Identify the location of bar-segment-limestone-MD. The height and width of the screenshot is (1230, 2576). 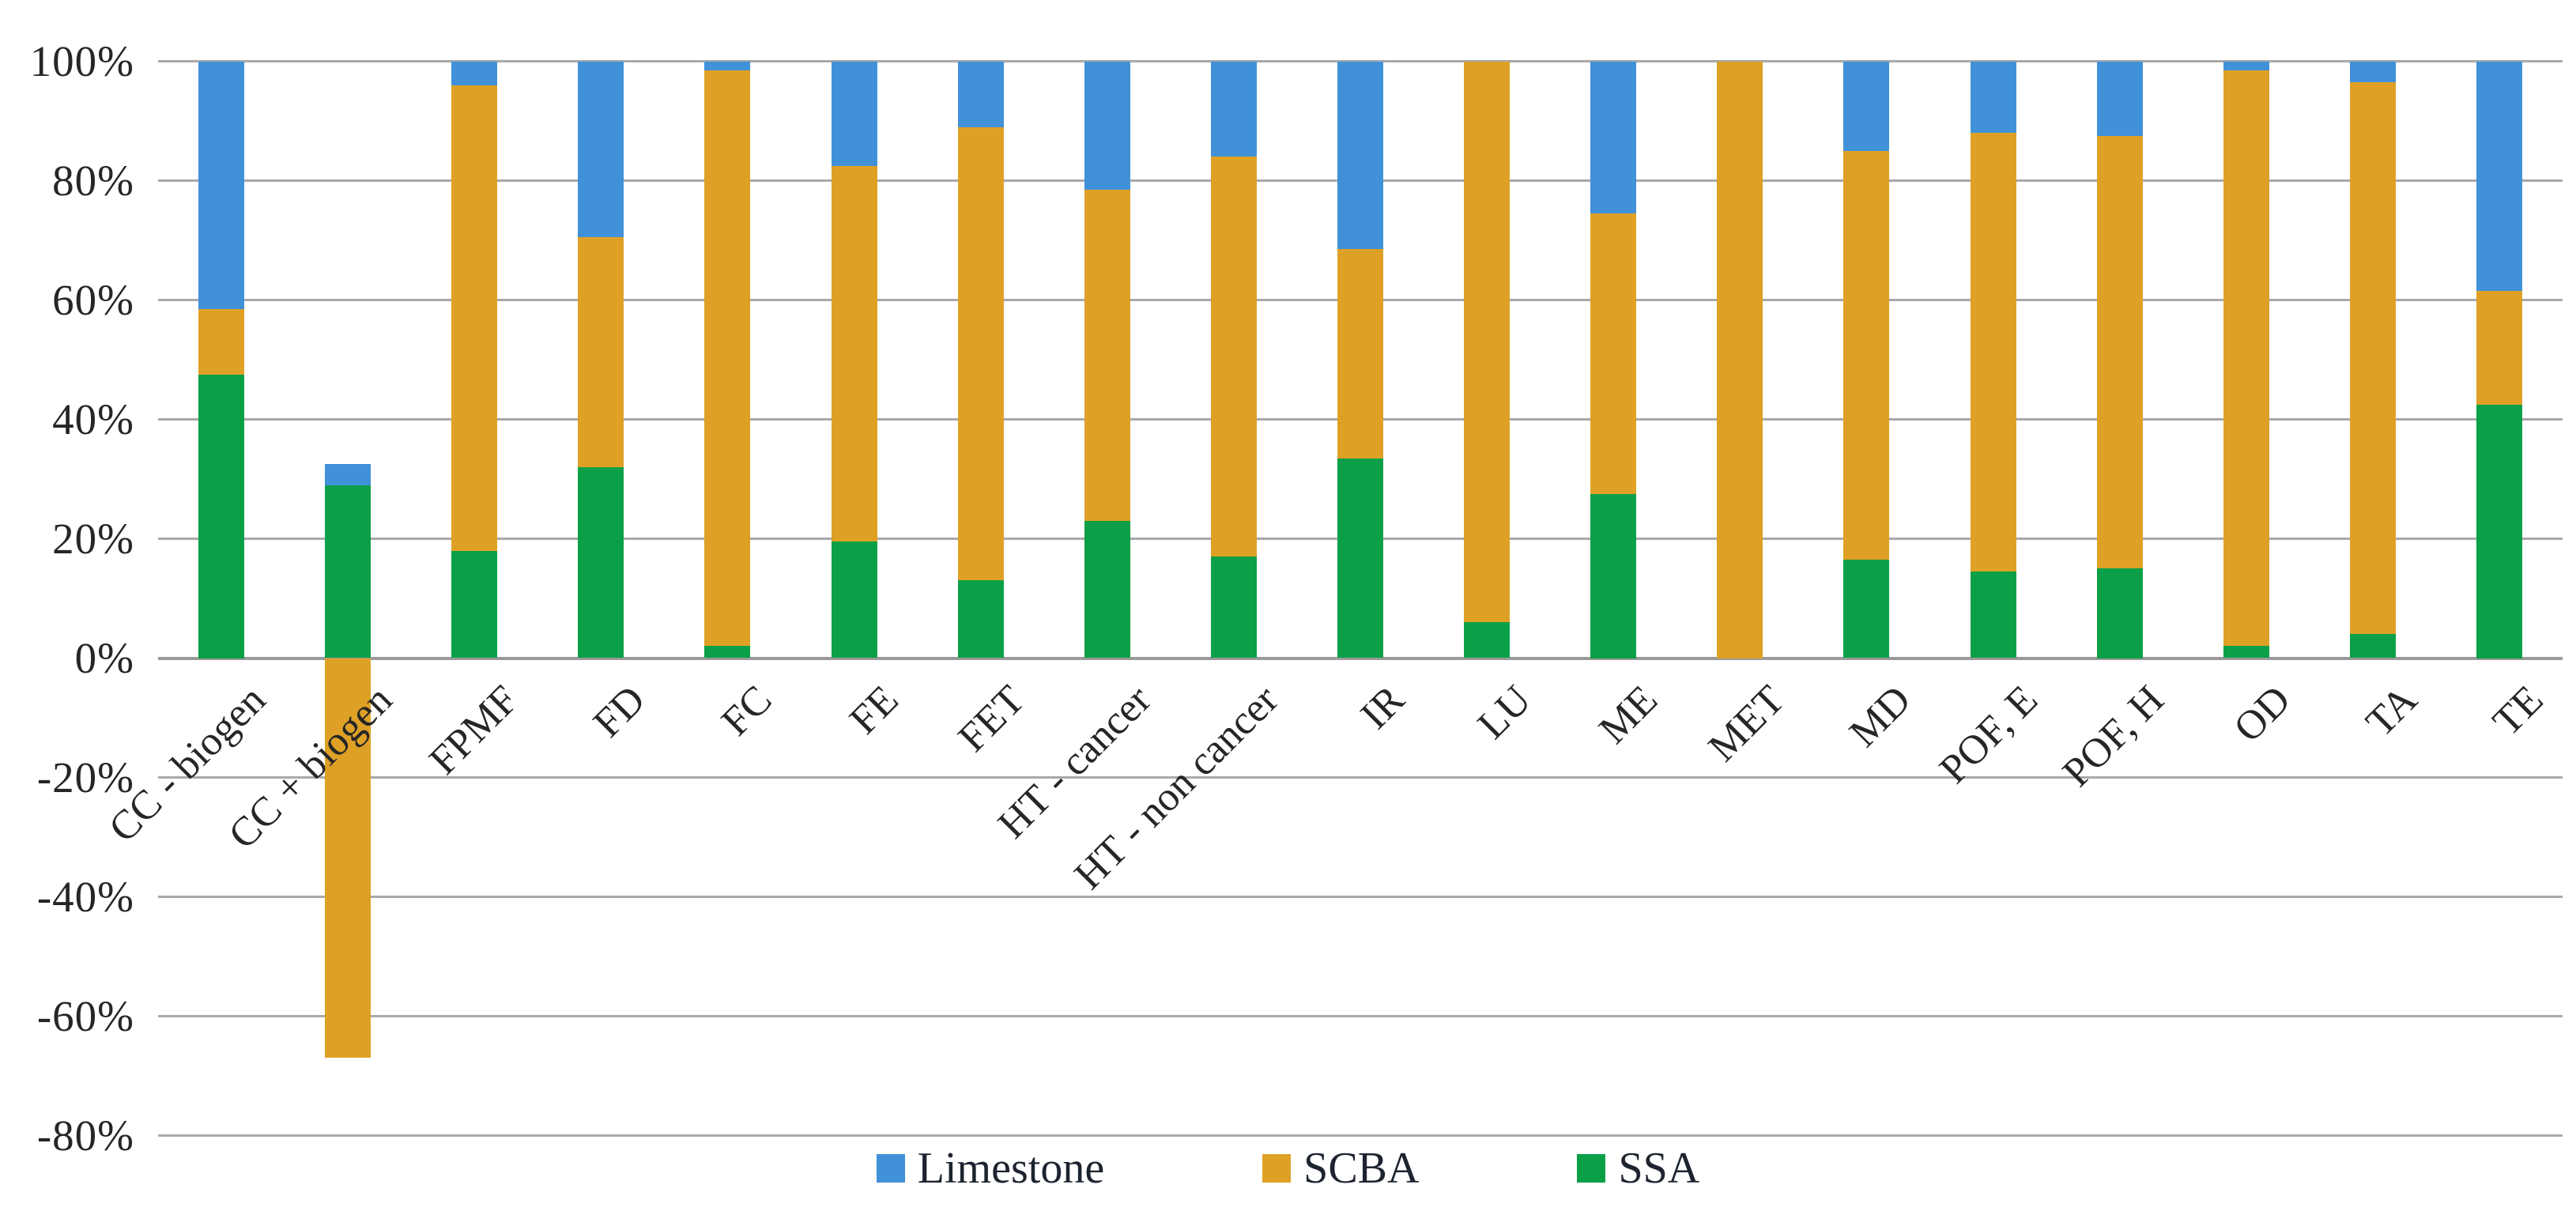
(1867, 106).